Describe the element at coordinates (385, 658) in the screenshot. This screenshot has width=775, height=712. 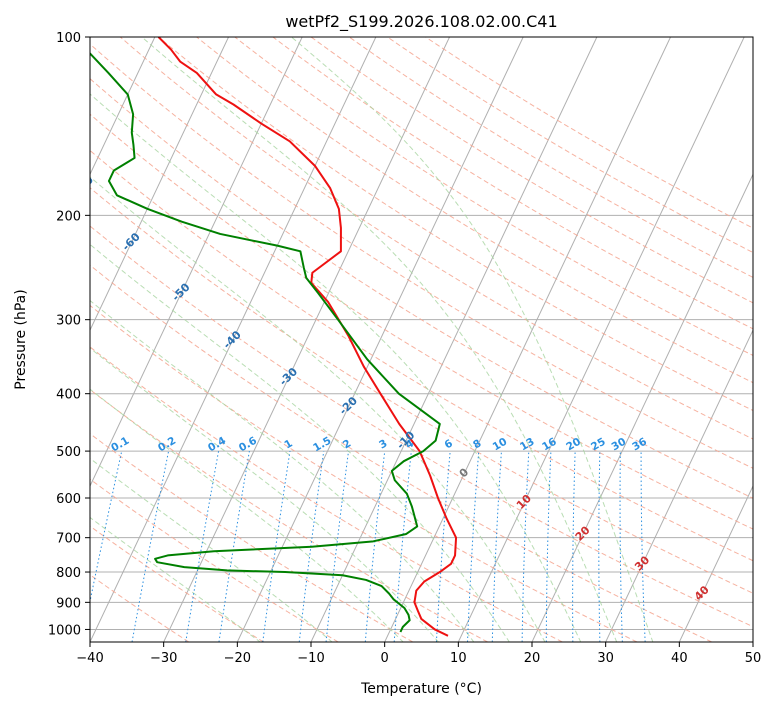
I see `x-tick-label: 0` at that location.